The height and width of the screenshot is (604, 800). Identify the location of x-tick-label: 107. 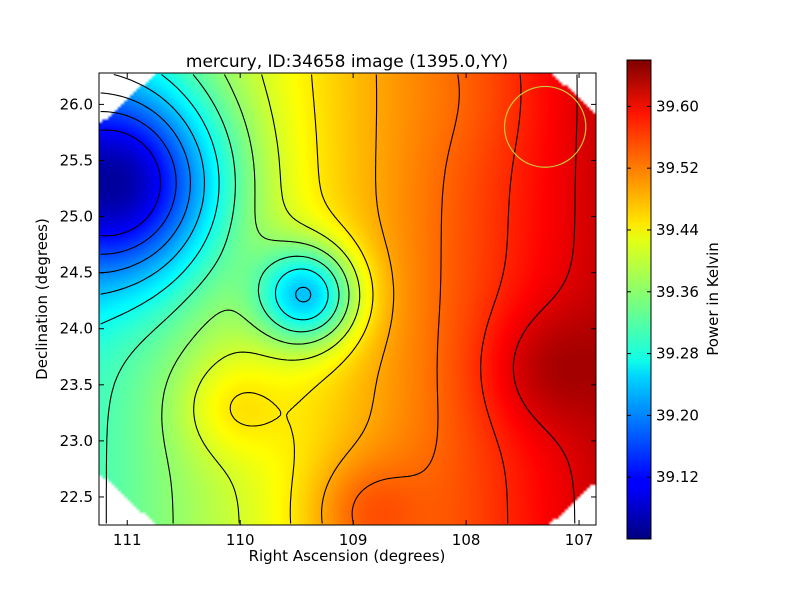
(579, 540).